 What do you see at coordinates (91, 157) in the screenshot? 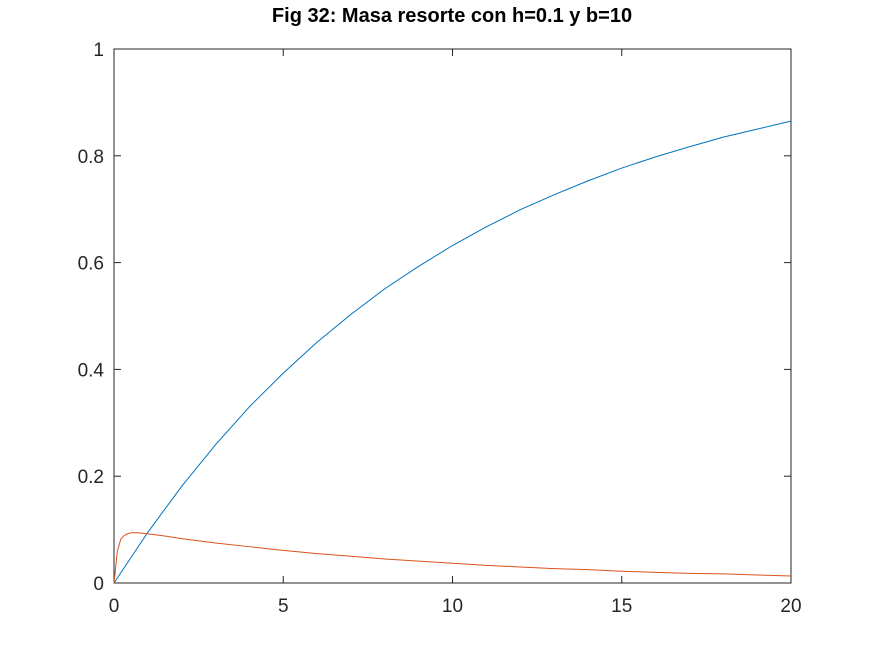
I see `y-tick-label: 0.8` at bounding box center [91, 157].